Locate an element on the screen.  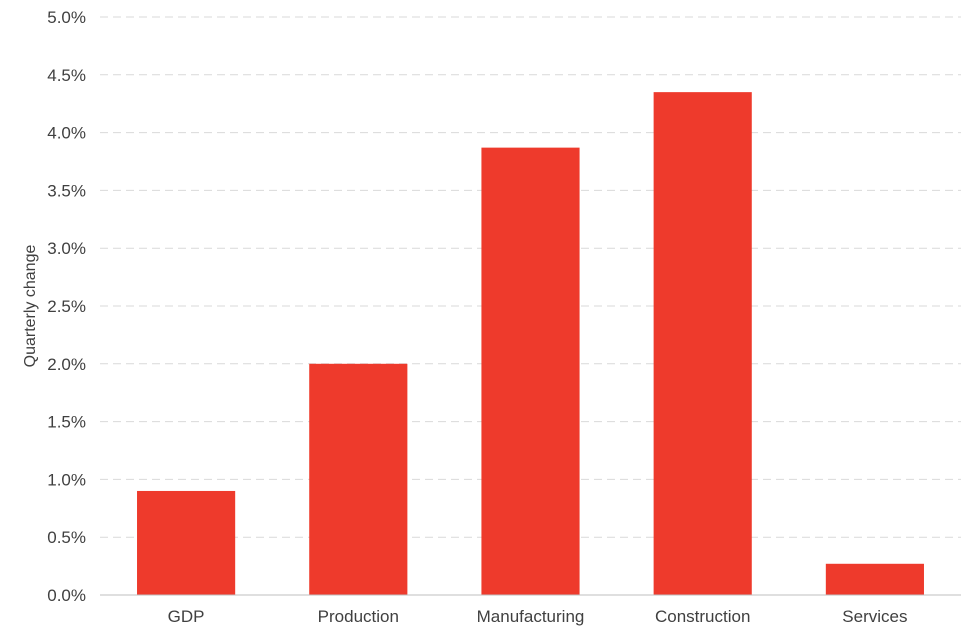
x-tick-label: Manufacturing is located at coordinates (531, 616).